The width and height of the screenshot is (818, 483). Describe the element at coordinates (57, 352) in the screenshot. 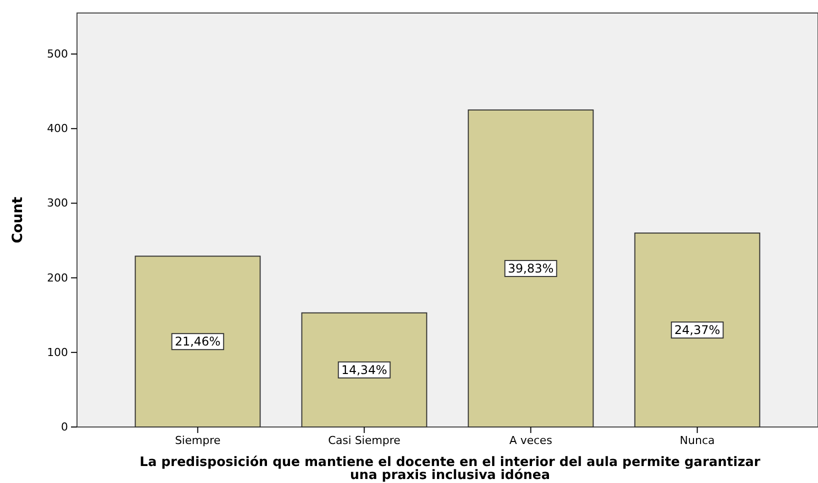

I see `y-tick-label: 100` at that location.